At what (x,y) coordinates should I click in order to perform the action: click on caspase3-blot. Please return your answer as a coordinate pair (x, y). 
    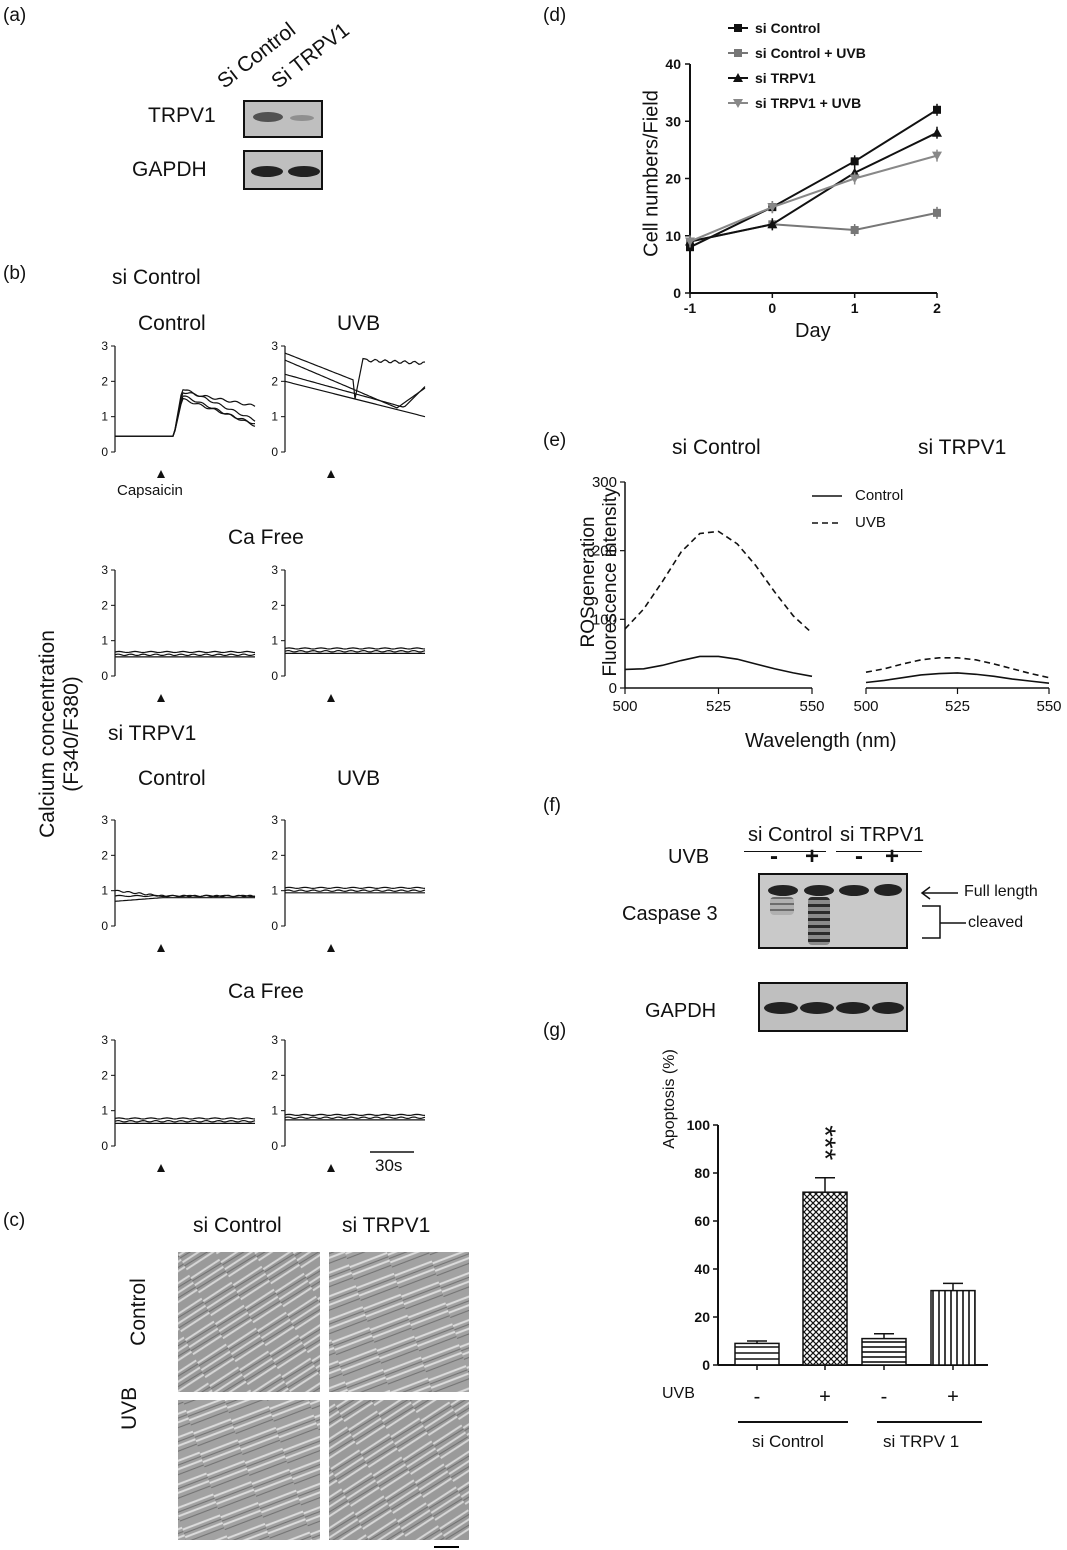
    Looking at the image, I should click on (833, 911).